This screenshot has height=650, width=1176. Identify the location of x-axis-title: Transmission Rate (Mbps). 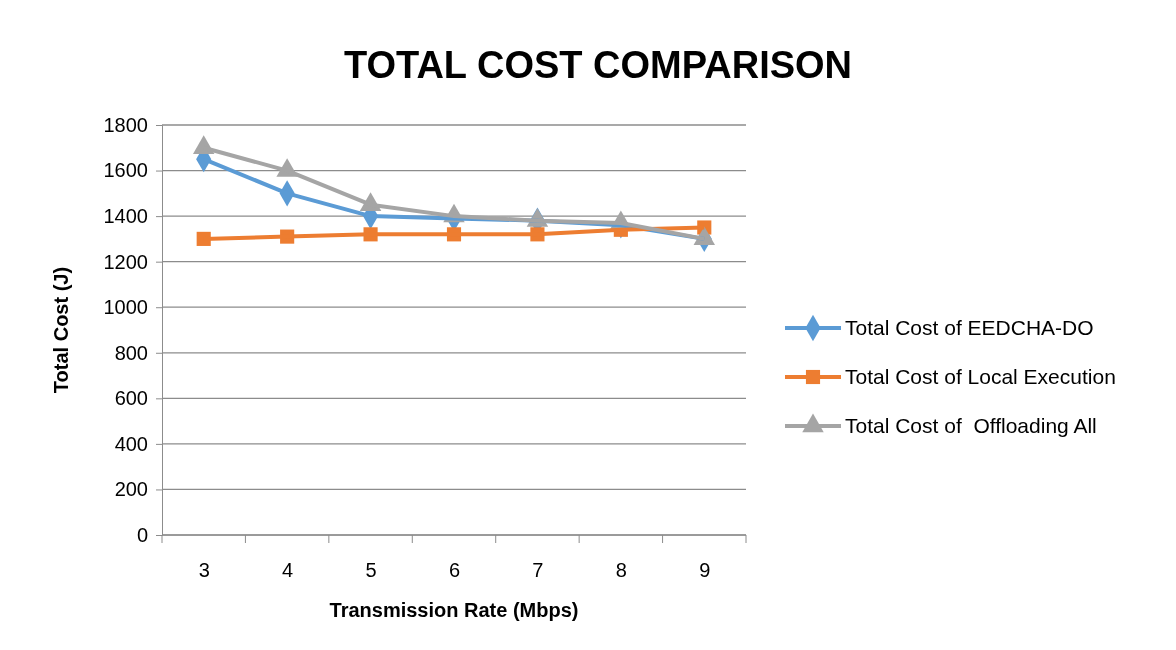
(454, 610).